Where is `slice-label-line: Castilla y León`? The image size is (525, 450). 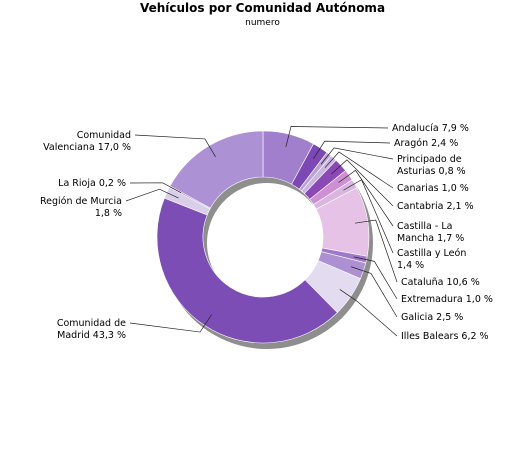
slice-label-line: Castilla y León is located at coordinates (431, 253).